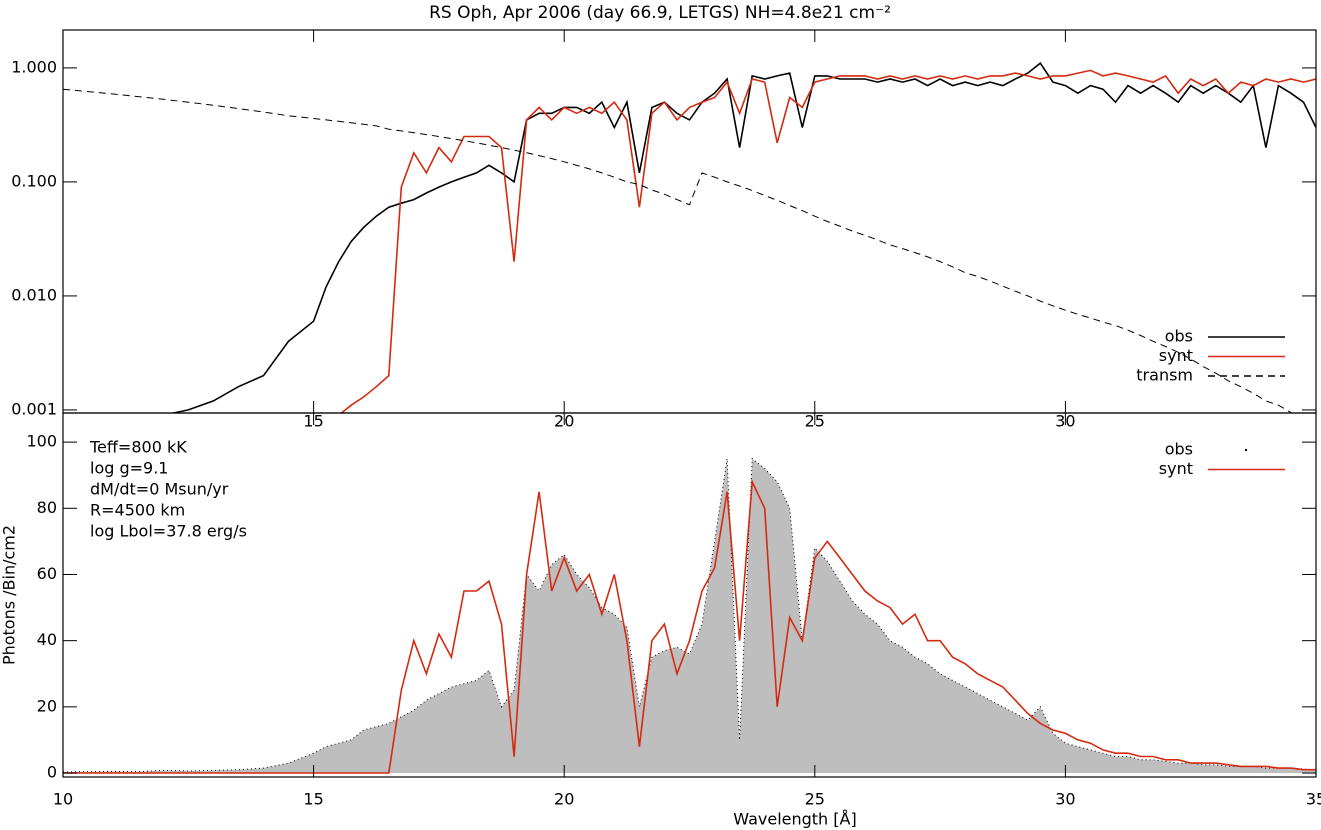 The height and width of the screenshot is (830, 1321). What do you see at coordinates (47, 705) in the screenshot?
I see `y-tick-label: 20` at bounding box center [47, 705].